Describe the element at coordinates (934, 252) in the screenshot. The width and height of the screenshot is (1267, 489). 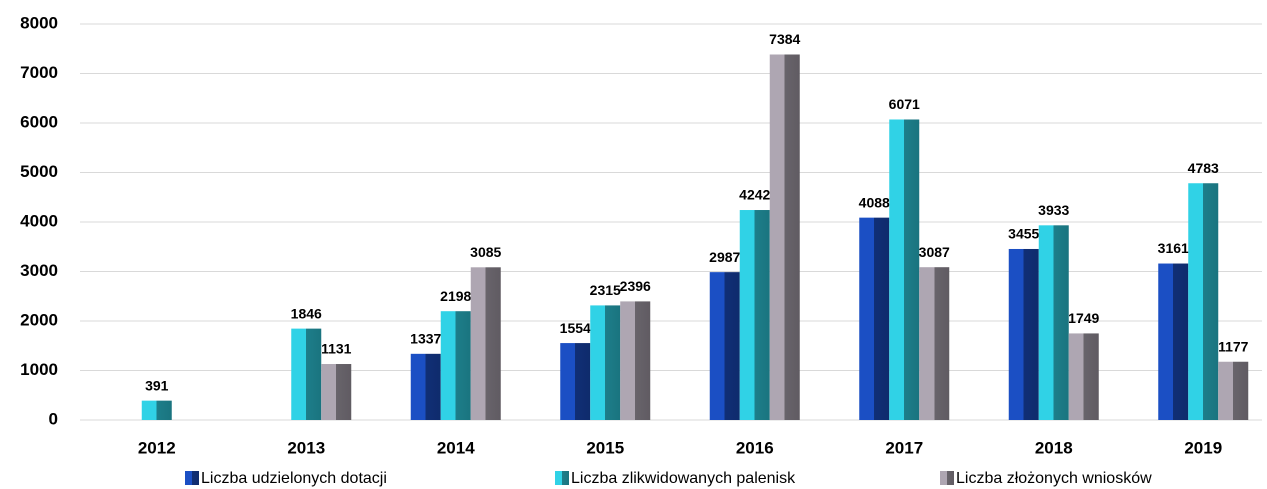
I see `value-label: 3087` at that location.